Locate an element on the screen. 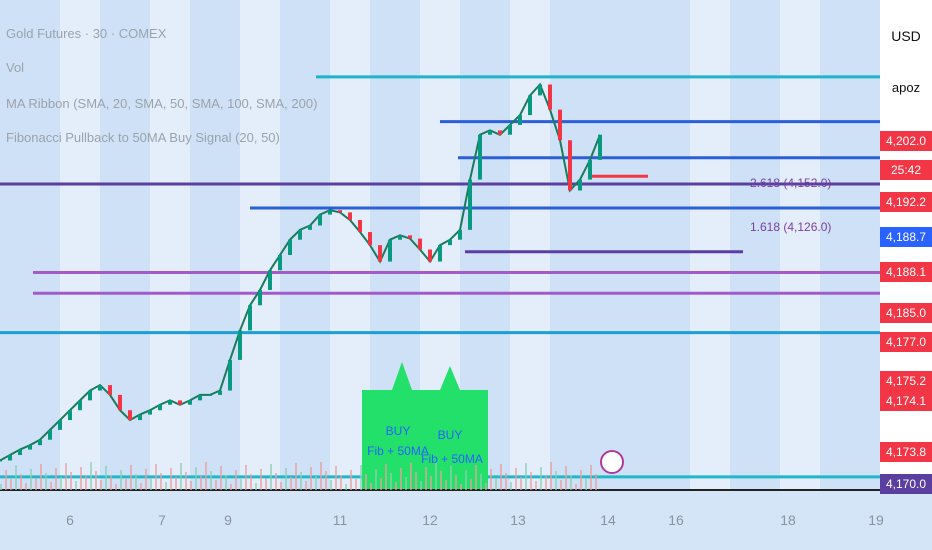 The image size is (932, 550). date-label: 13 is located at coordinates (518, 520).